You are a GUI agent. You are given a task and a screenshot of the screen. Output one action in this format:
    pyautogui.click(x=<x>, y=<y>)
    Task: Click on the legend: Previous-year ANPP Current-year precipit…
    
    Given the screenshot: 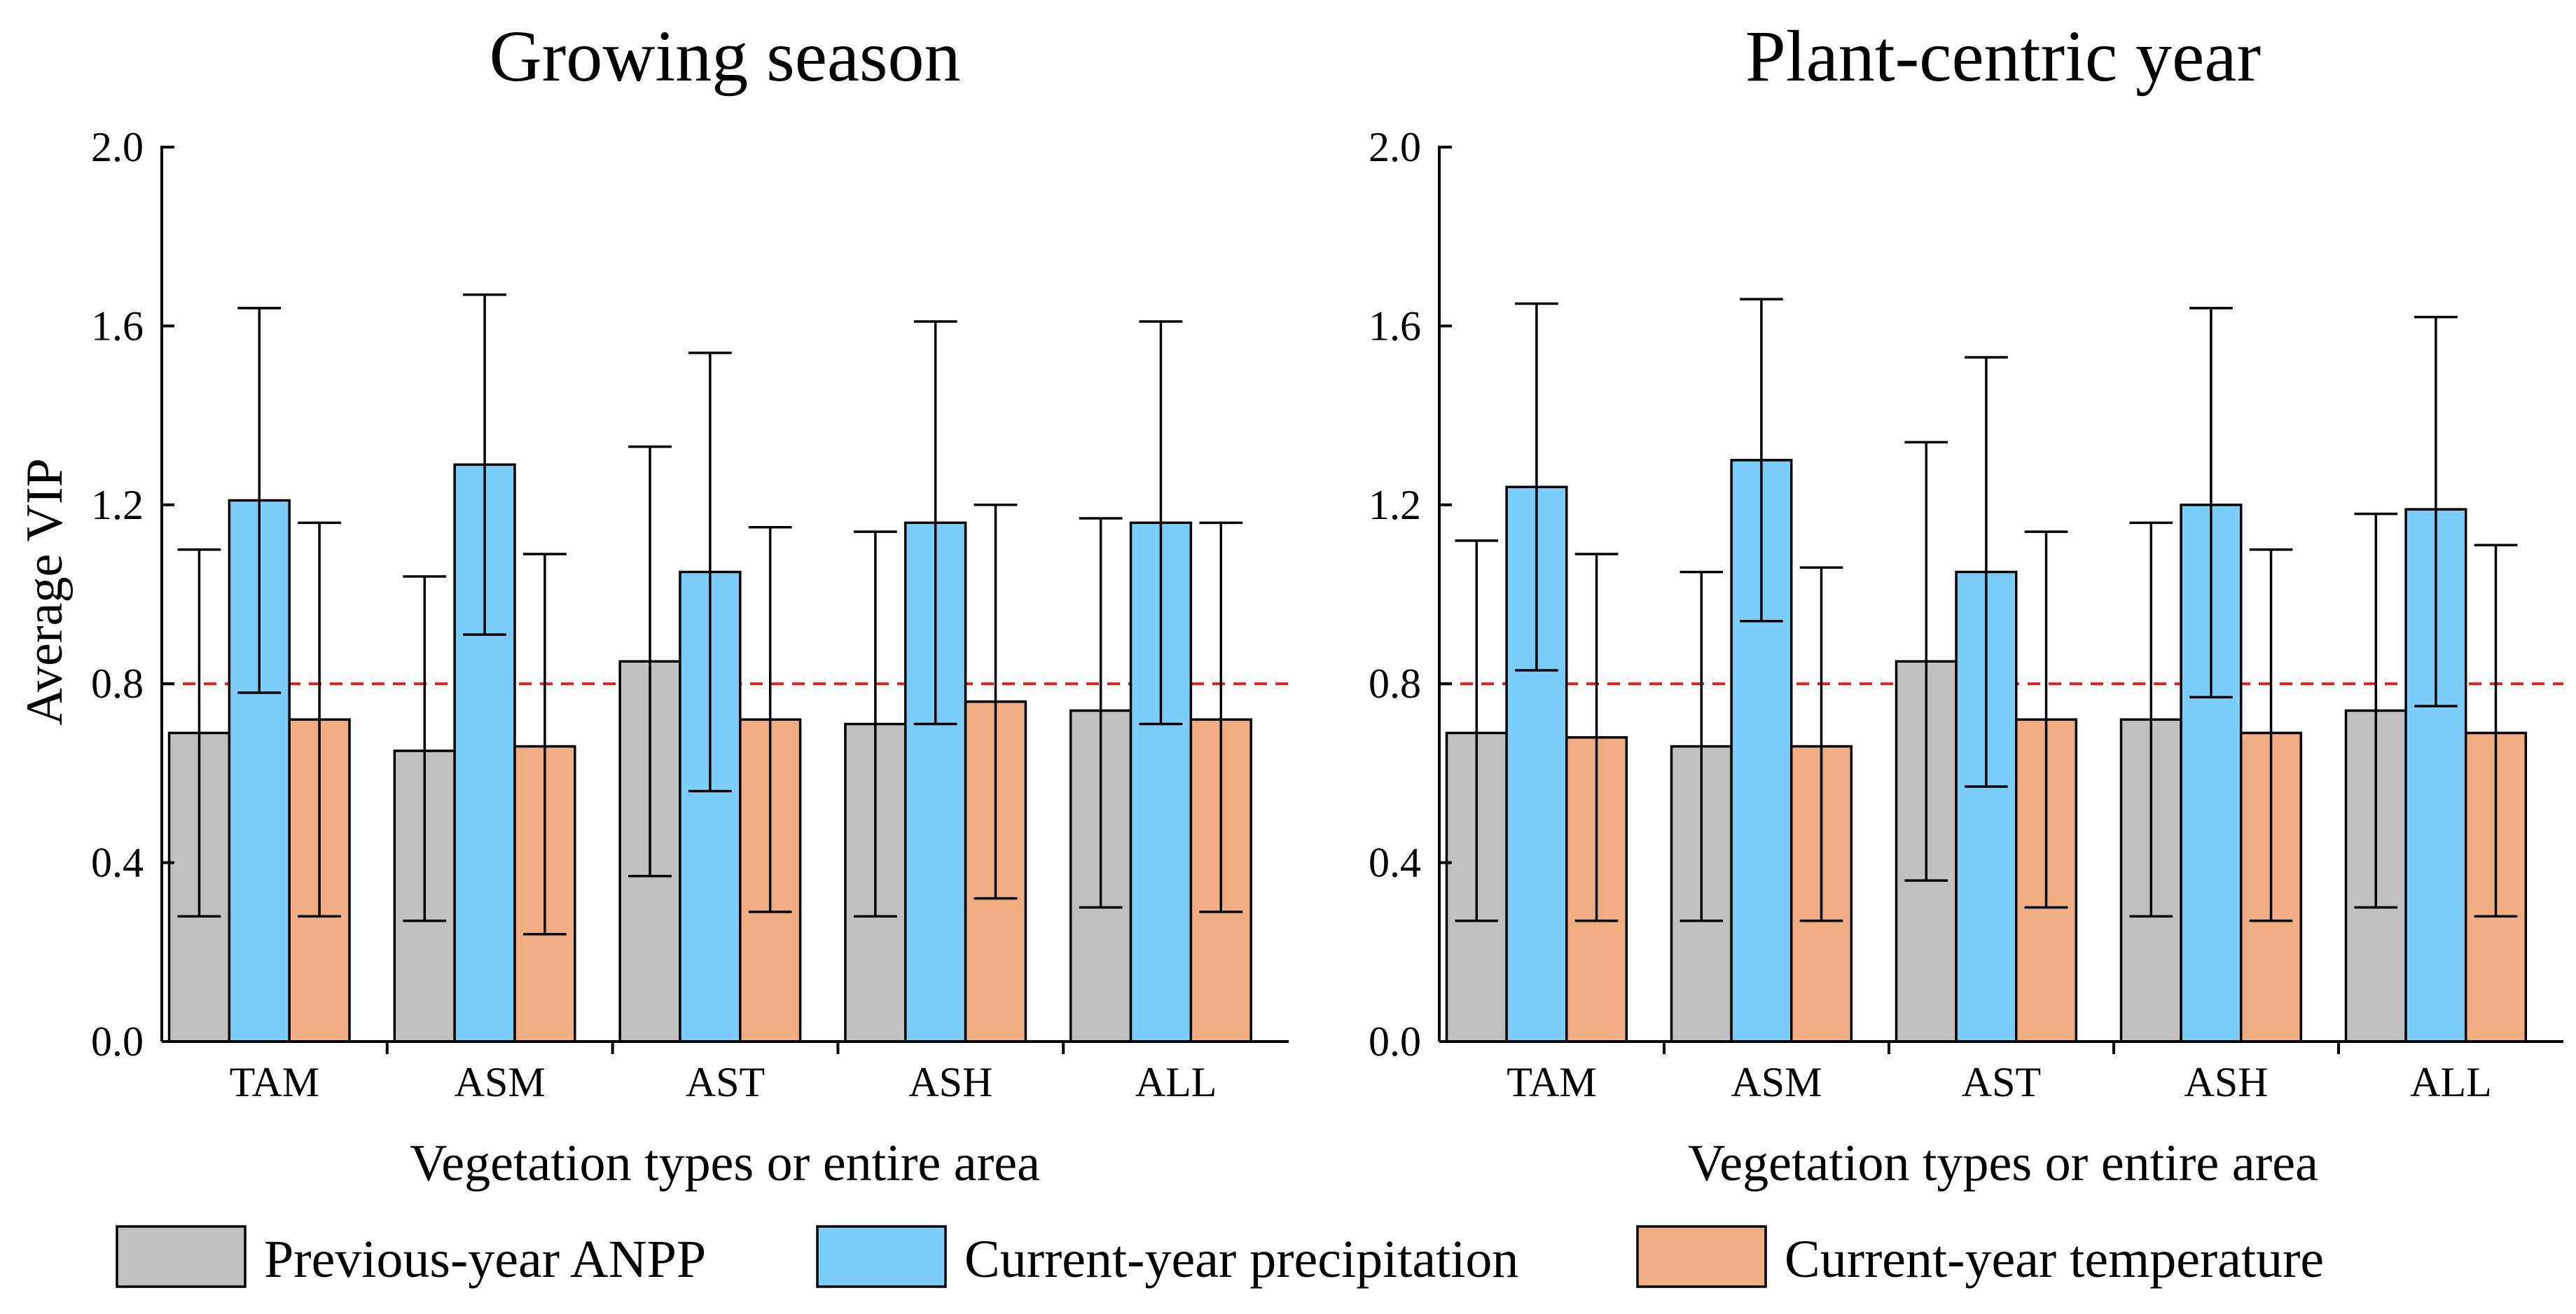 What is the action you would take?
    pyautogui.click(x=1220, y=1257)
    